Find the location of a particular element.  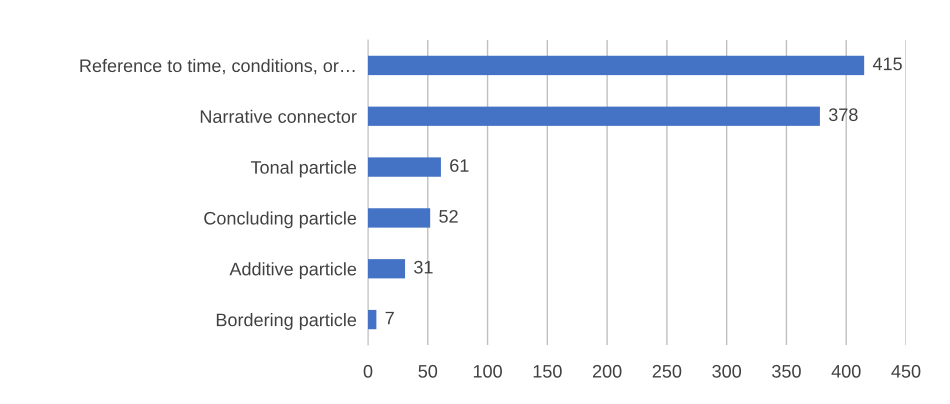

x-tick-label: 450 is located at coordinates (905, 371).